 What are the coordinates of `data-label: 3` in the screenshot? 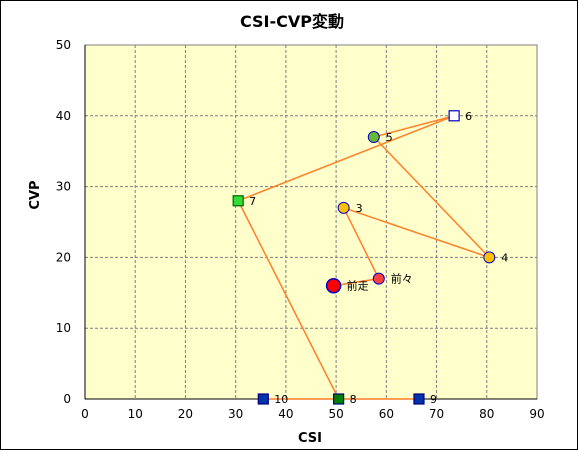 It's located at (359, 208).